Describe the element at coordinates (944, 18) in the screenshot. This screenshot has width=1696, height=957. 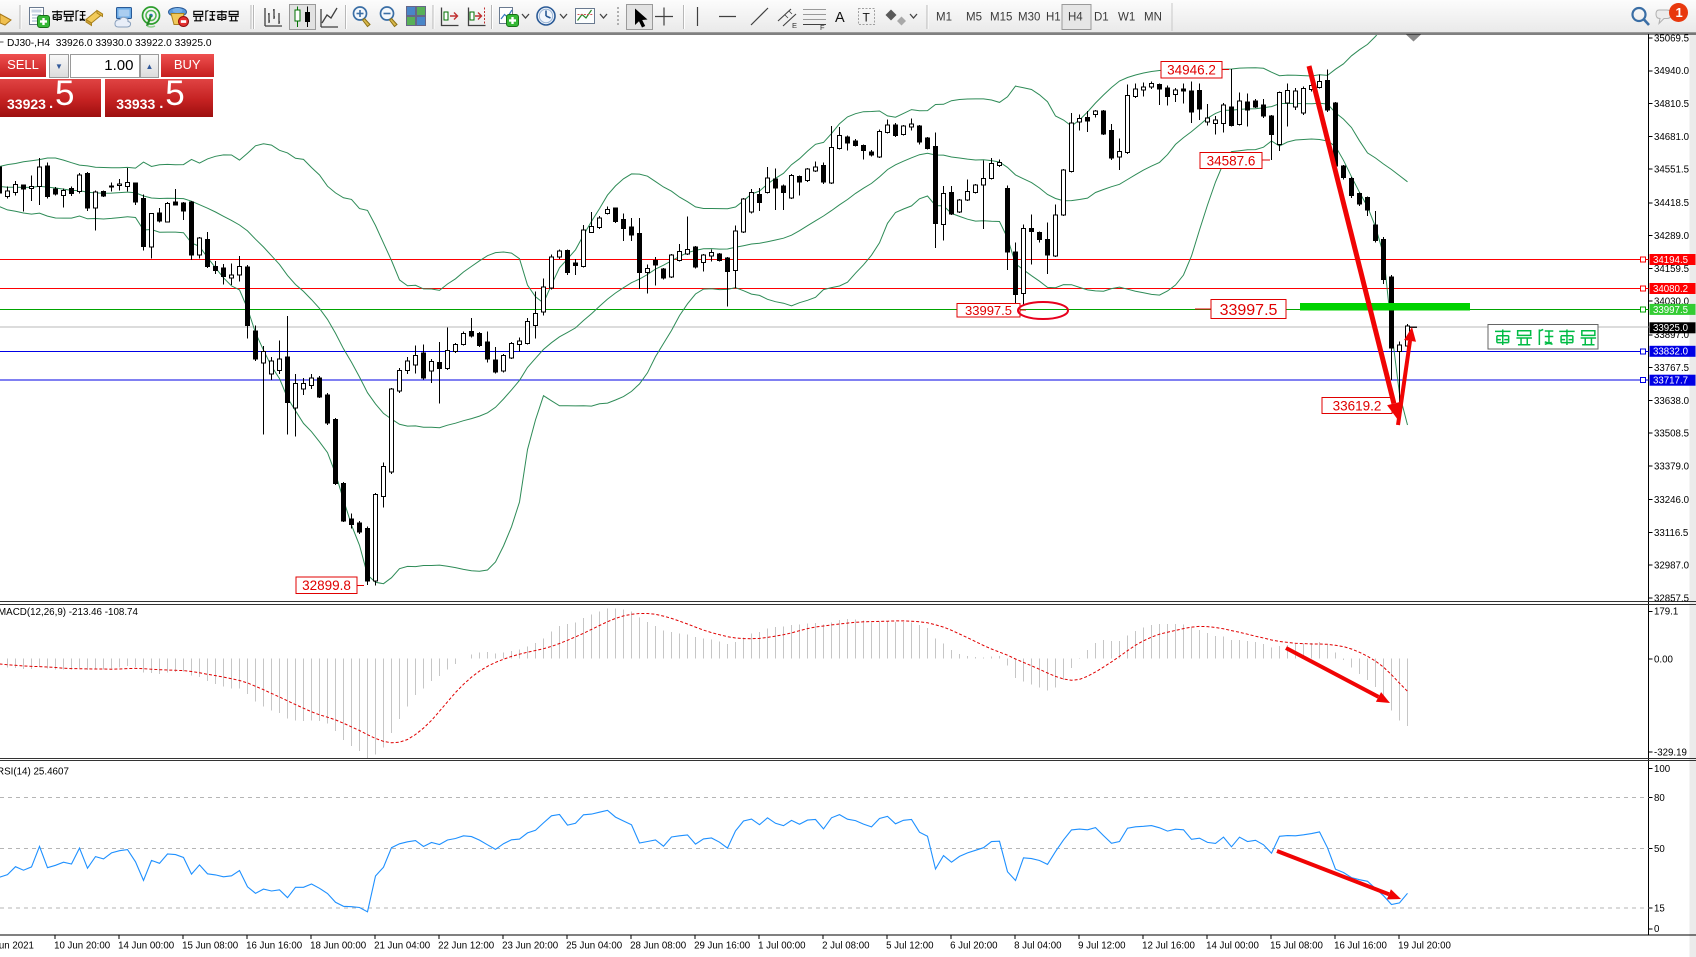
I see `svg-text: M1` at that location.